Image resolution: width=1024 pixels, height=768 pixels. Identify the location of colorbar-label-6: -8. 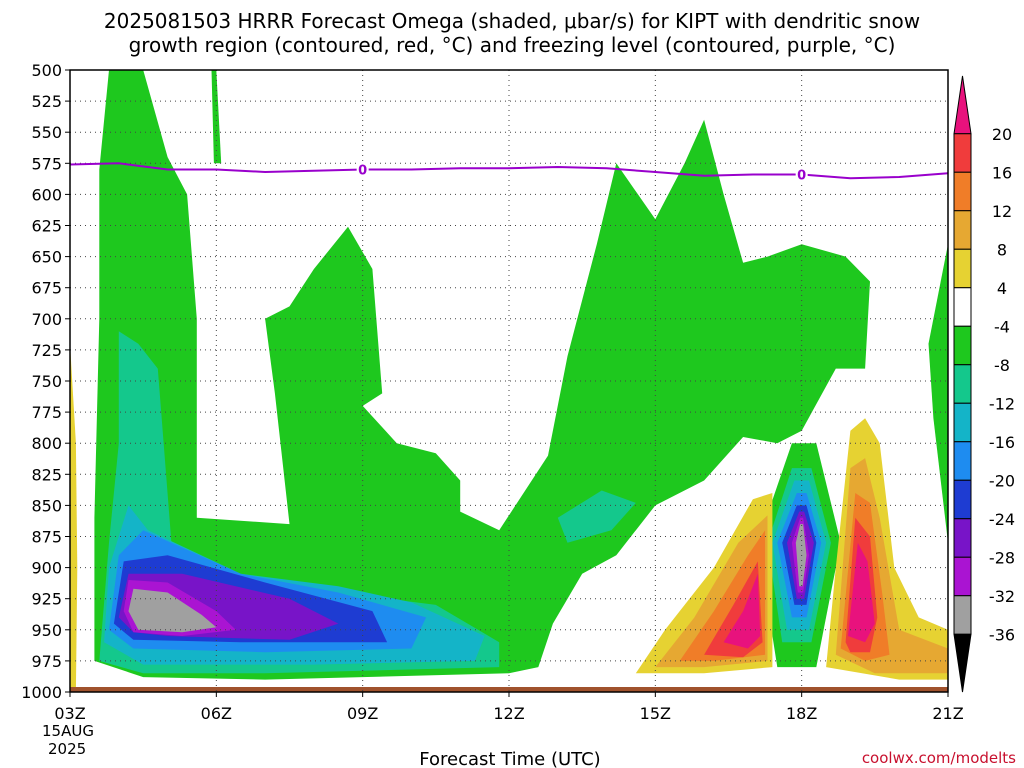
(1002, 365).